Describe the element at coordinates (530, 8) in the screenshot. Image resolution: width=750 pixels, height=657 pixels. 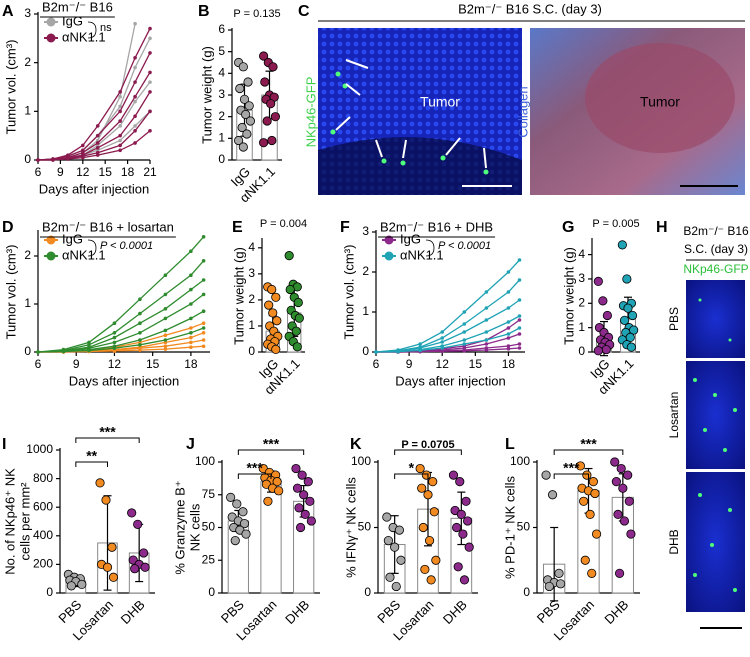
I see `panel-title: B2m⁻/⁻ B16 S.C. (day 3)` at that location.